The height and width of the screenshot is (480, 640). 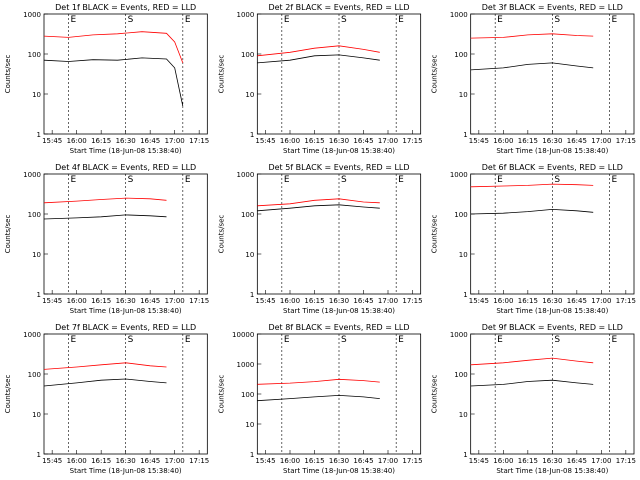 What do you see at coordinates (125, 167) in the screenshot?
I see `panel-title: Det 4f BLACK = Events, RED = LLD` at bounding box center [125, 167].